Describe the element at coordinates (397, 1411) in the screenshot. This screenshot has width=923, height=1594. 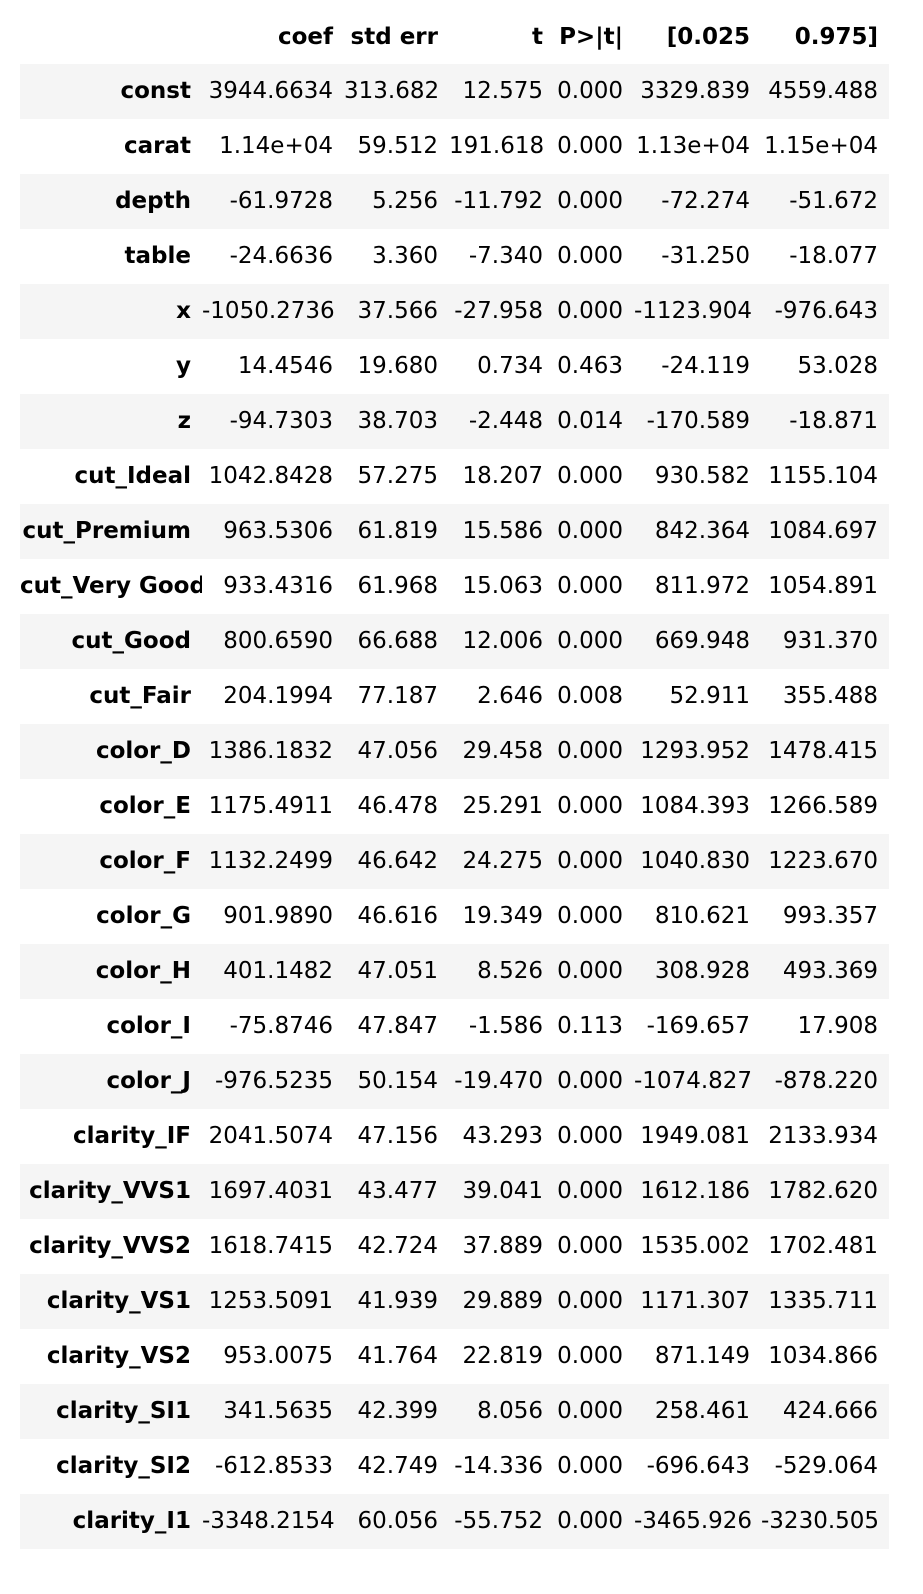
I see `table-cell: 42.399` at that location.